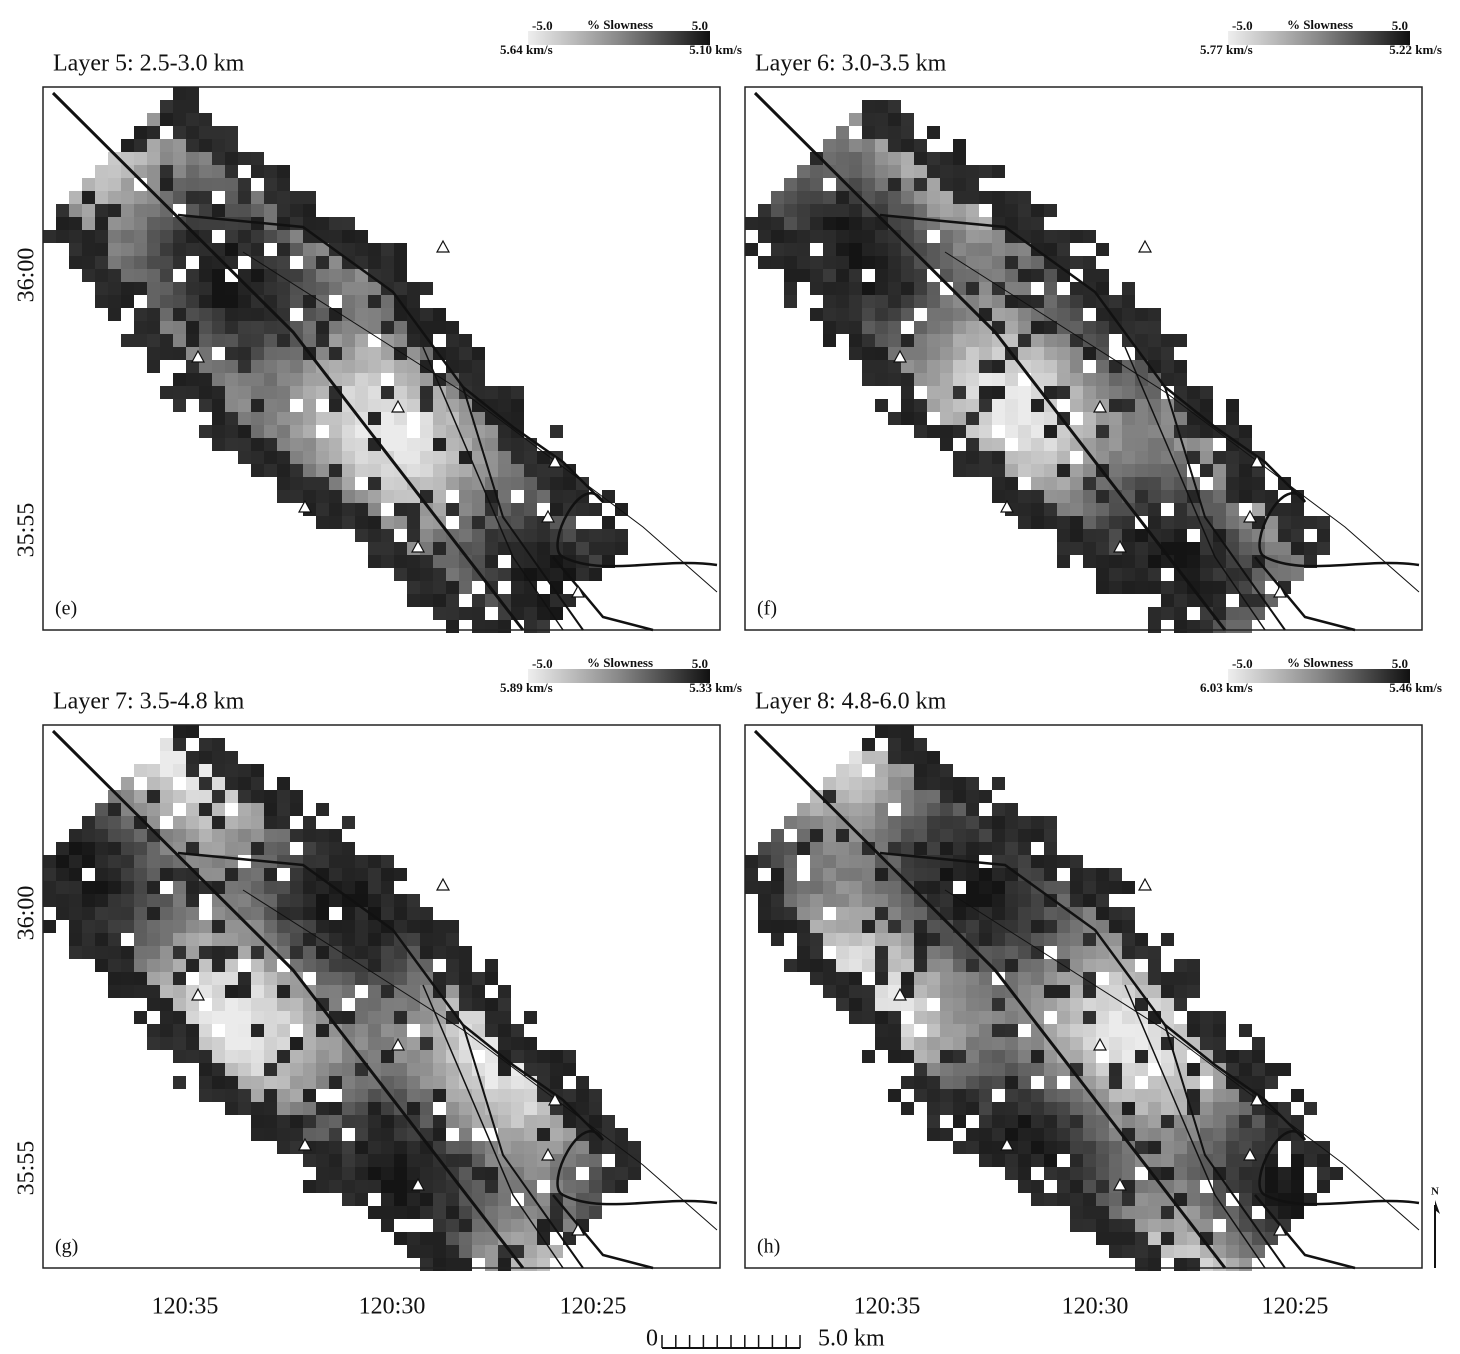 The width and height of the screenshot is (1460, 1354). I want to click on y-axis-label: 35:55, so click(27, 1168).